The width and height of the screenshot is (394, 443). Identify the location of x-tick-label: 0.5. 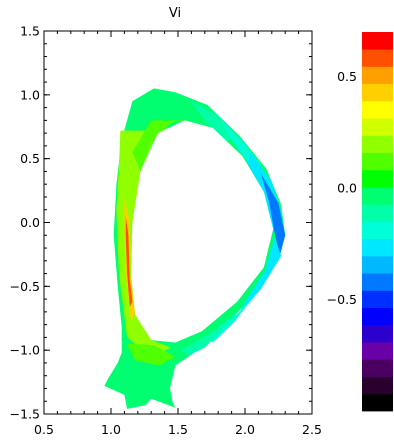
(44, 429).